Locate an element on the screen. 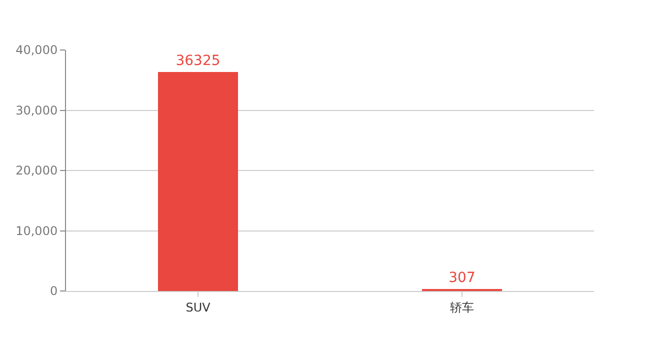 The width and height of the screenshot is (660, 342). y-tick-label: 40,000 is located at coordinates (37, 50).